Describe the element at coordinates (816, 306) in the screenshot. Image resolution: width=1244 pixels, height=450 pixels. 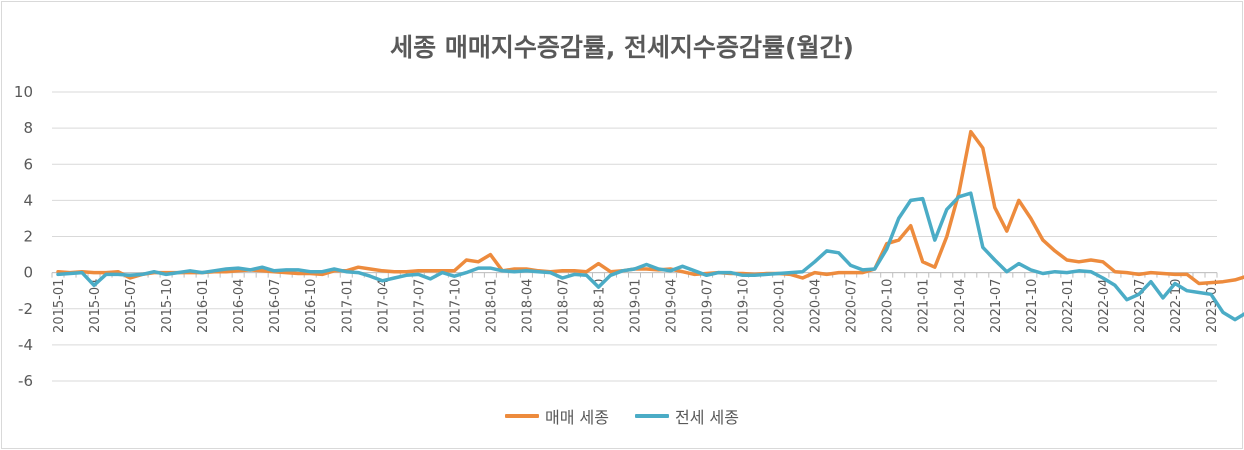
I see `x-tick-label: 2020-04` at that location.